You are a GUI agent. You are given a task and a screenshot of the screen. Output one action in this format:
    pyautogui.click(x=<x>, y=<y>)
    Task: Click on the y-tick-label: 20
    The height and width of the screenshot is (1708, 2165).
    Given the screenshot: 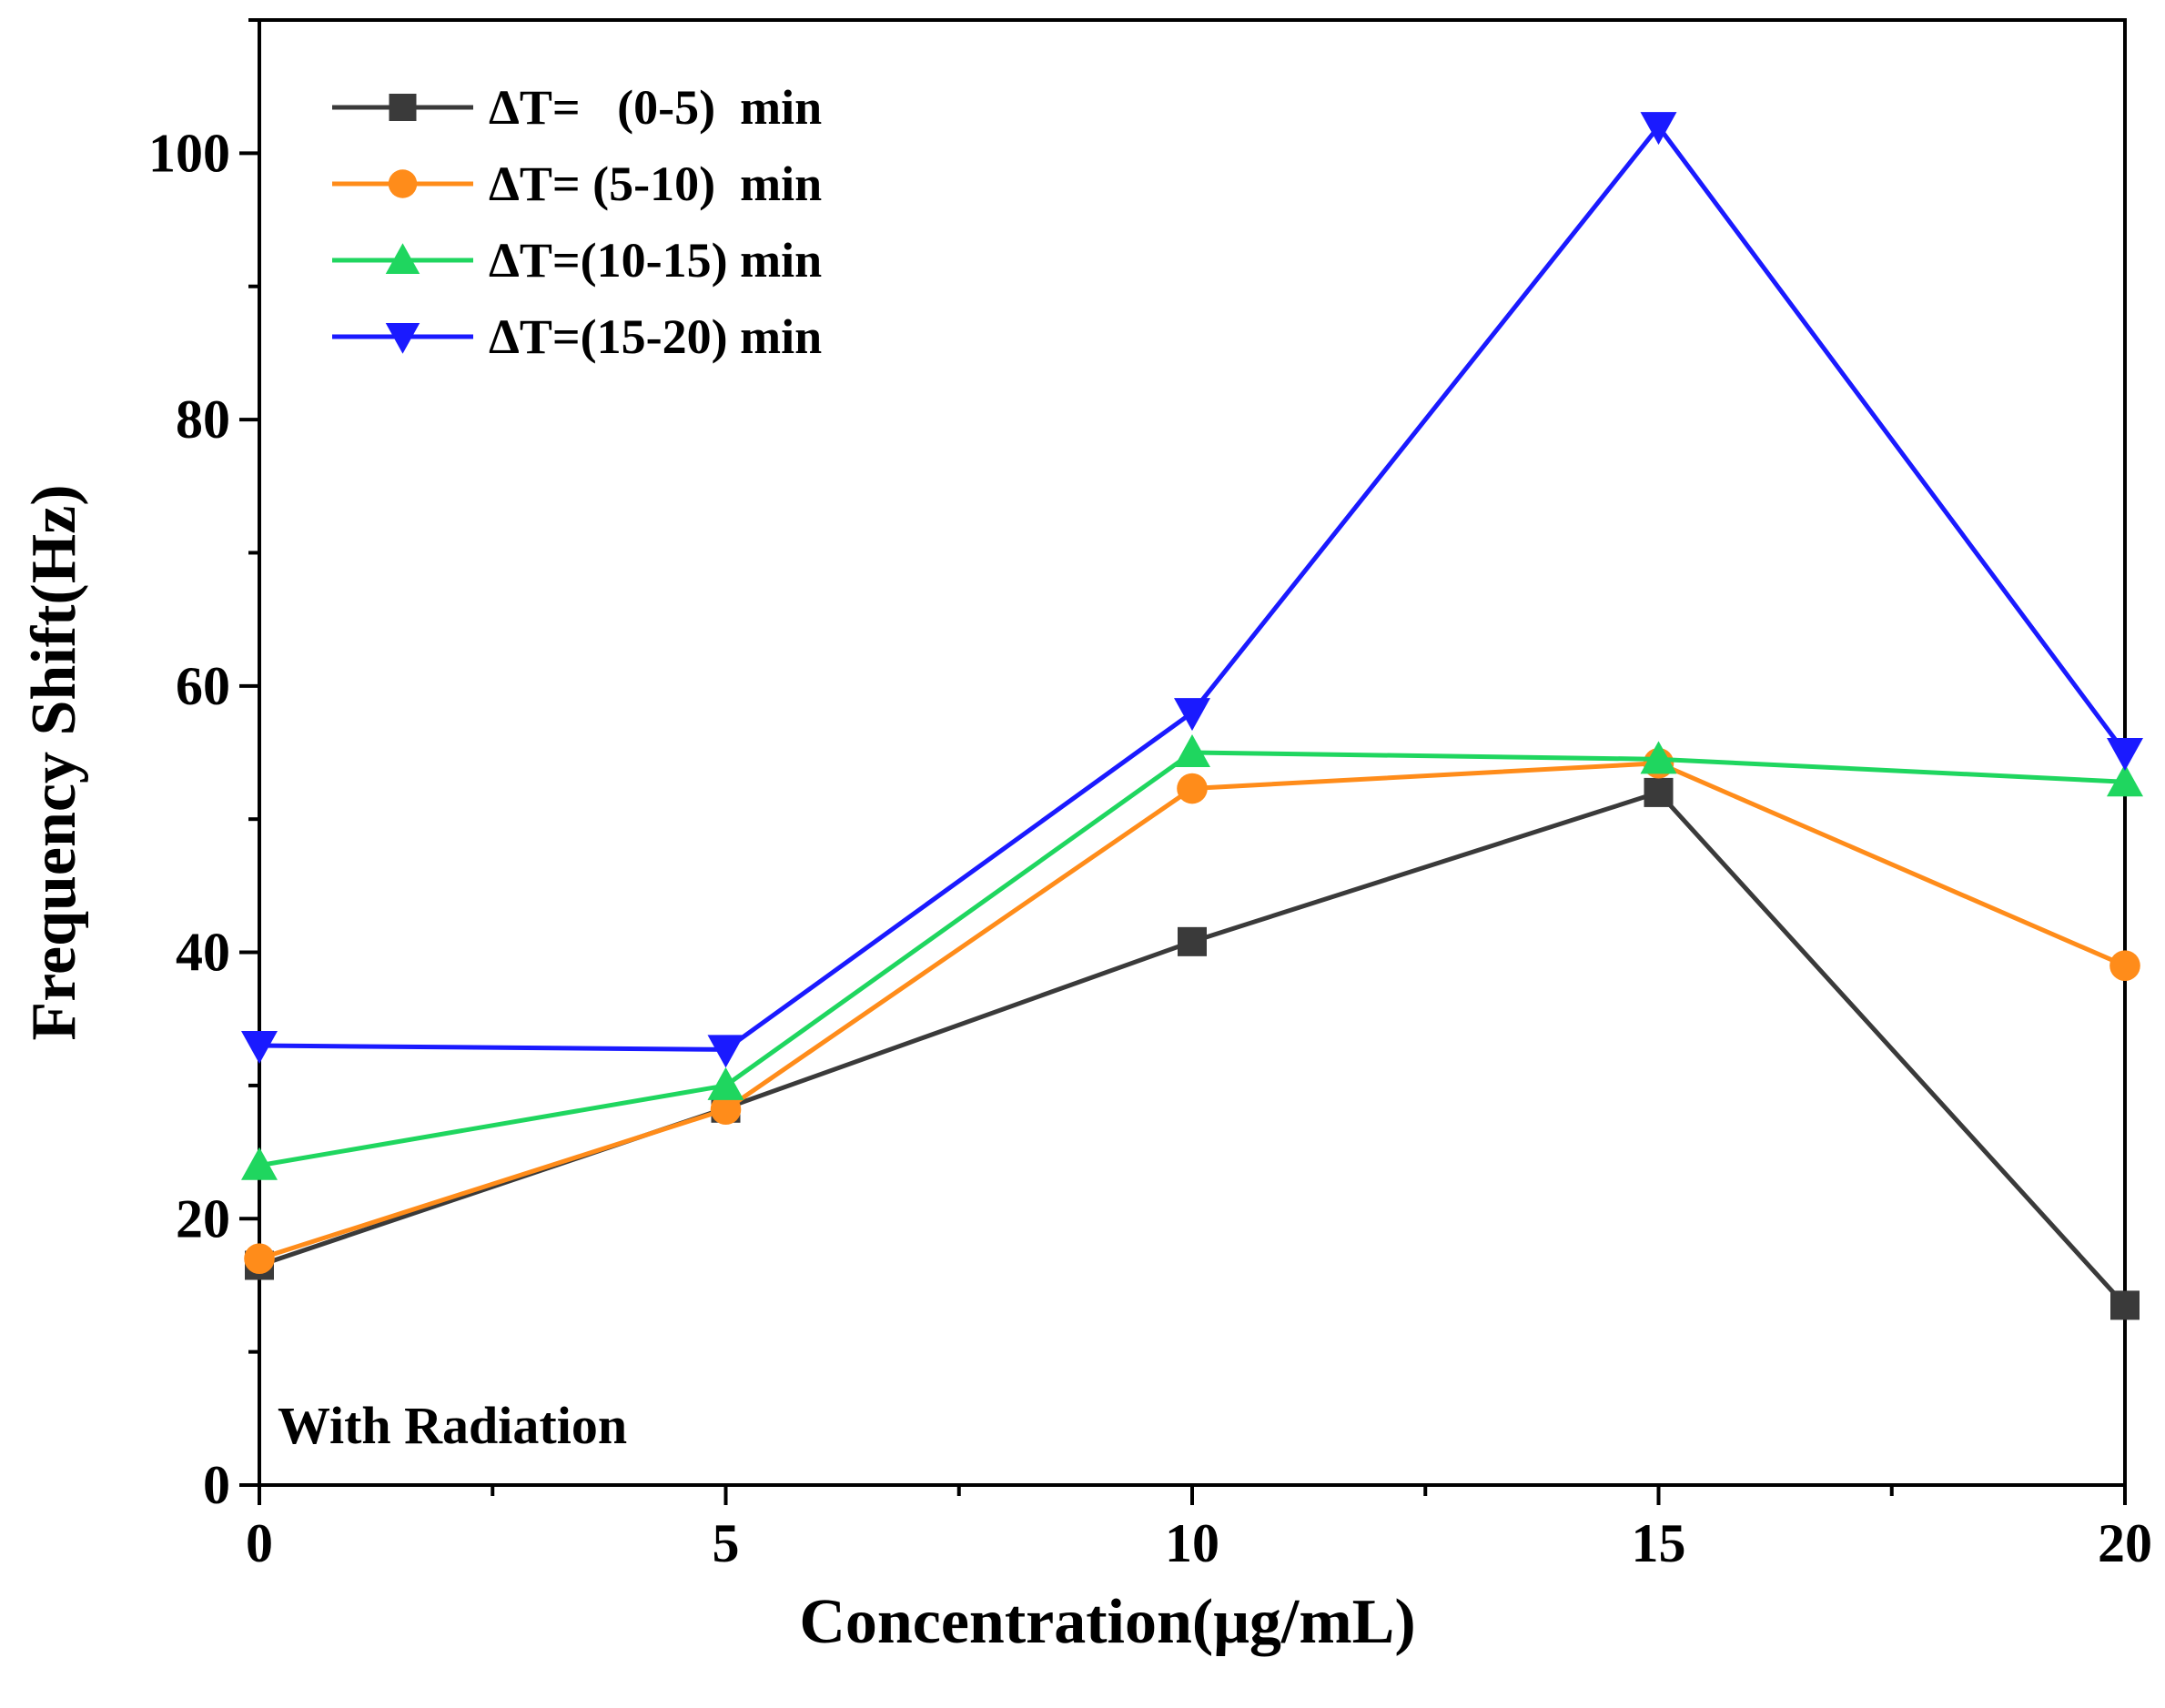 What is the action you would take?
    pyautogui.click(x=203, y=1218)
    